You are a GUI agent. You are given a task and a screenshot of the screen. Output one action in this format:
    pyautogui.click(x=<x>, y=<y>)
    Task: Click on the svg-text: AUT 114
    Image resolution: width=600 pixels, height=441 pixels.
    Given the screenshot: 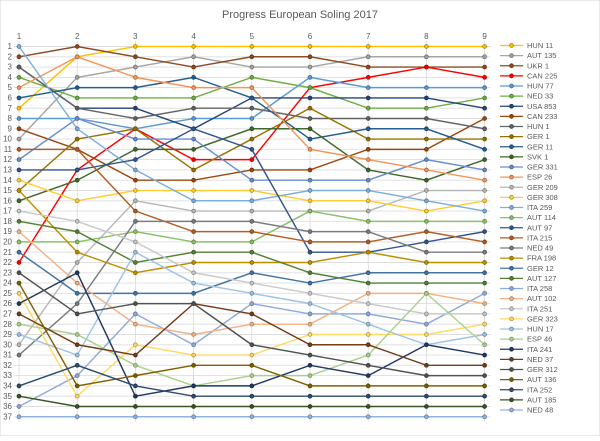 What is the action you would take?
    pyautogui.click(x=541, y=217)
    